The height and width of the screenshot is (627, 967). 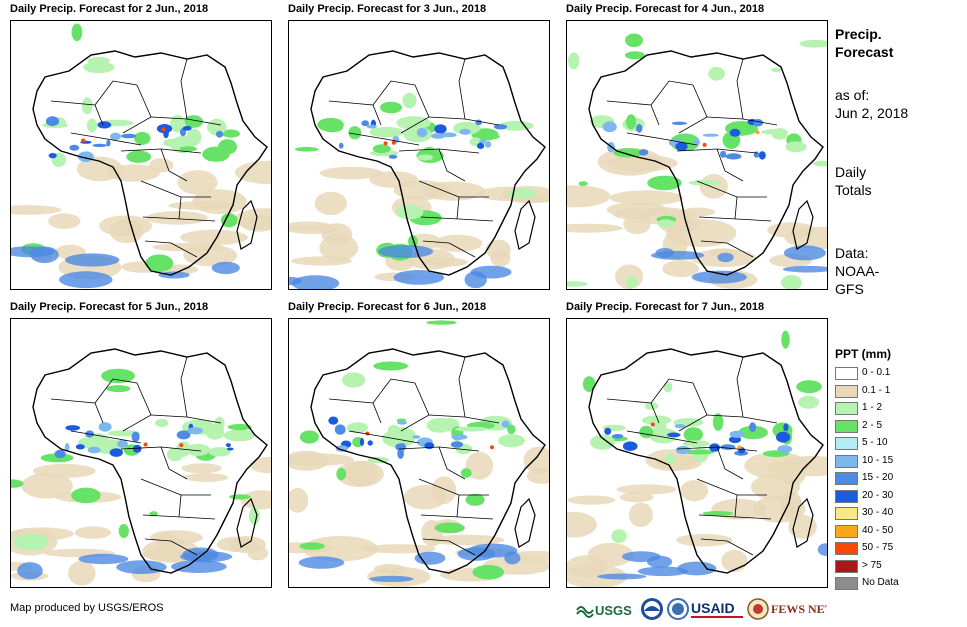 What do you see at coordinates (678, 609) in the screenshot?
I see `nasa-logo` at bounding box center [678, 609].